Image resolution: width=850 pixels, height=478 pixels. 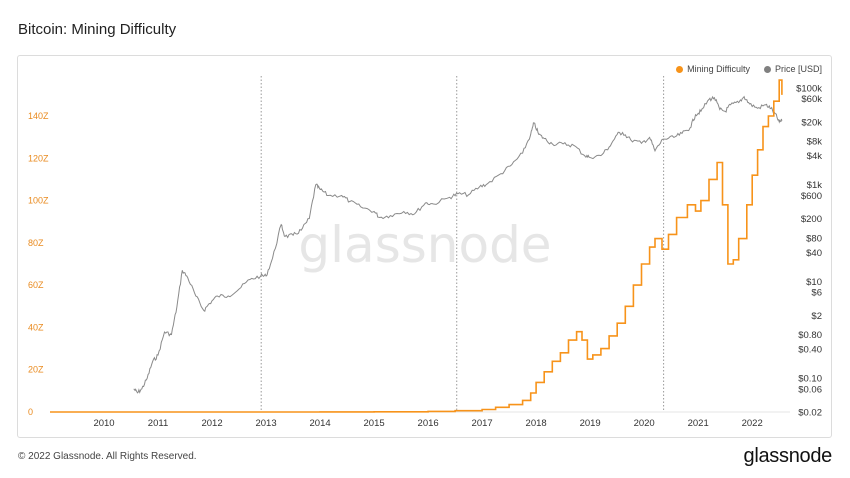 What do you see at coordinates (811, 219) in the screenshot?
I see `right-tick-label: $200` at bounding box center [811, 219].